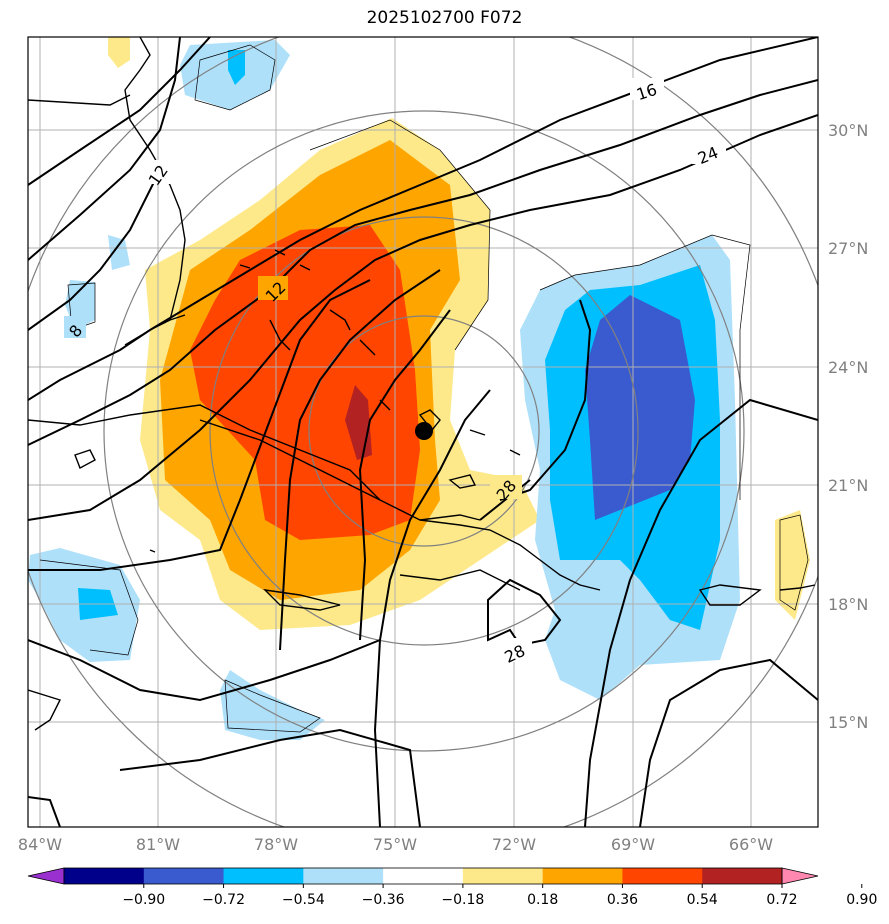 The height and width of the screenshot is (924, 889). I want to click on lat-tick-label: 27°N, so click(848, 248).